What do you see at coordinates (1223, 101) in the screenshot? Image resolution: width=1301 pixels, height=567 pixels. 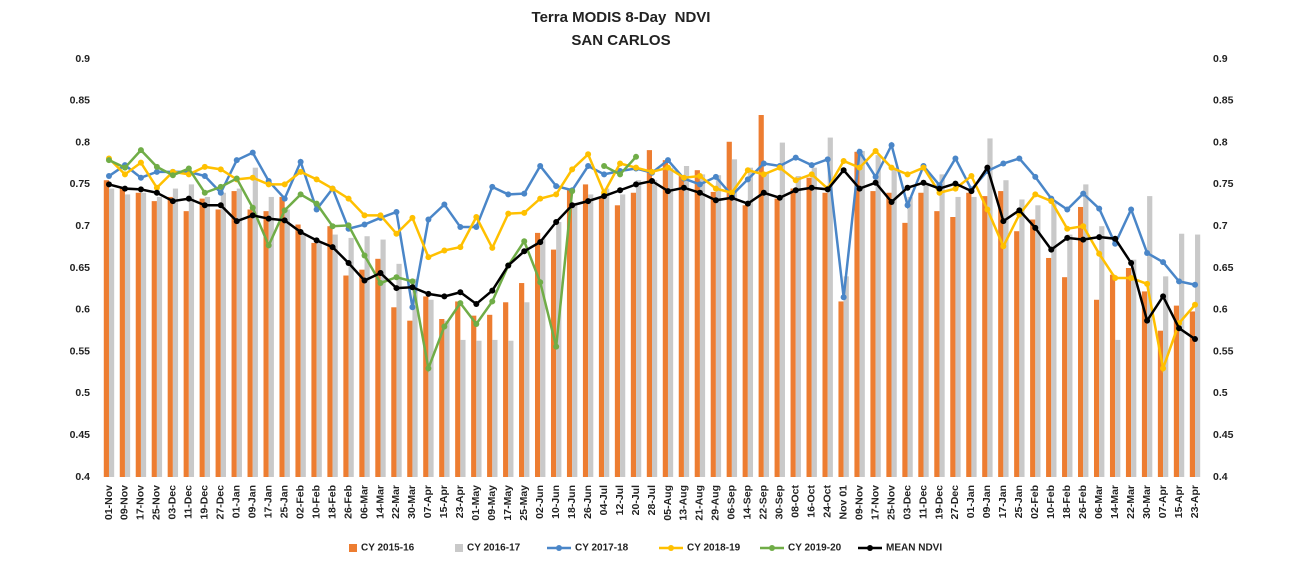 I see `y2-tick-label: 0.85` at bounding box center [1223, 101].